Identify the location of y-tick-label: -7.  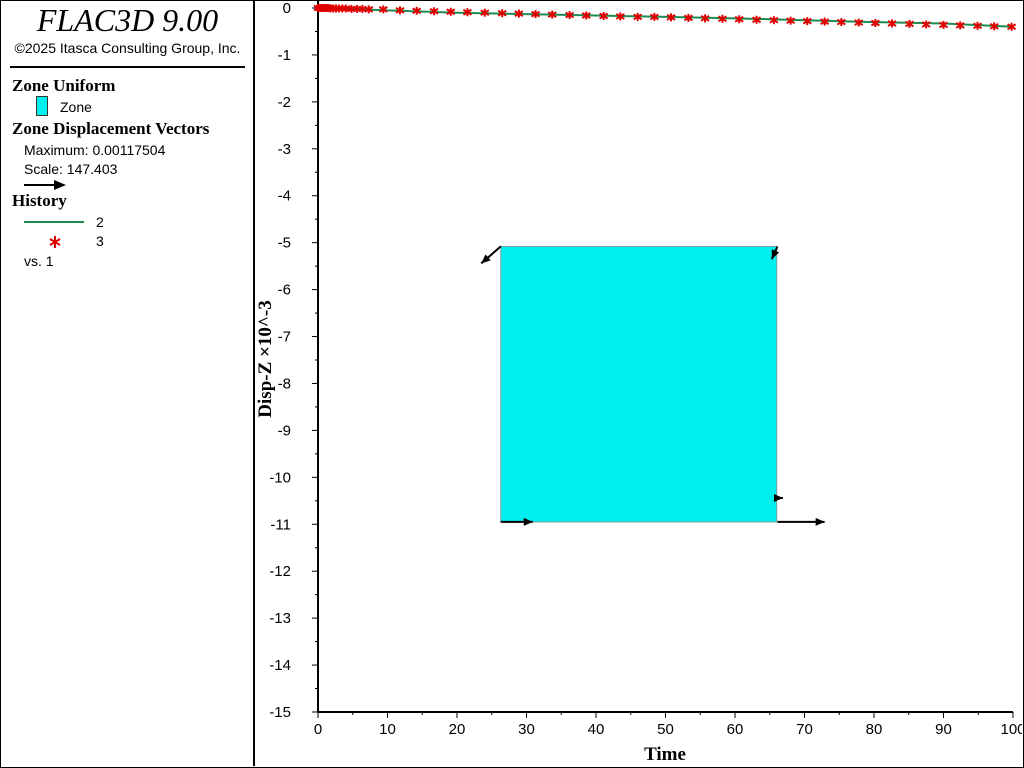
(284, 337).